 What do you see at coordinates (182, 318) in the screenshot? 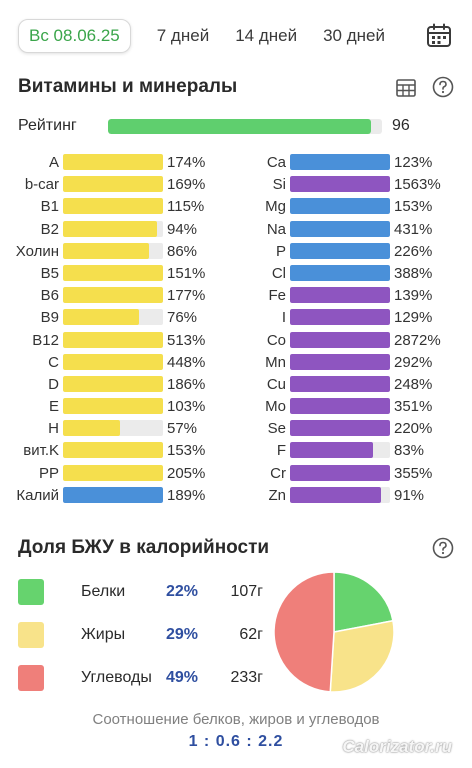
I see `nutrient-percent: 76%` at bounding box center [182, 318].